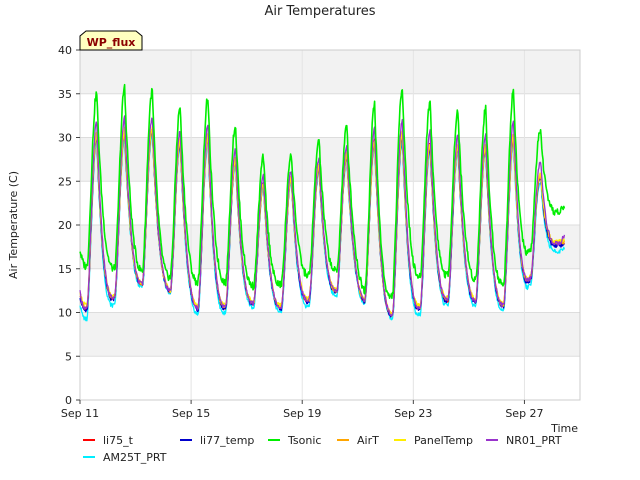  Describe the element at coordinates (80, 413) in the screenshot. I see `x-tick-label: Sep 11` at that location.